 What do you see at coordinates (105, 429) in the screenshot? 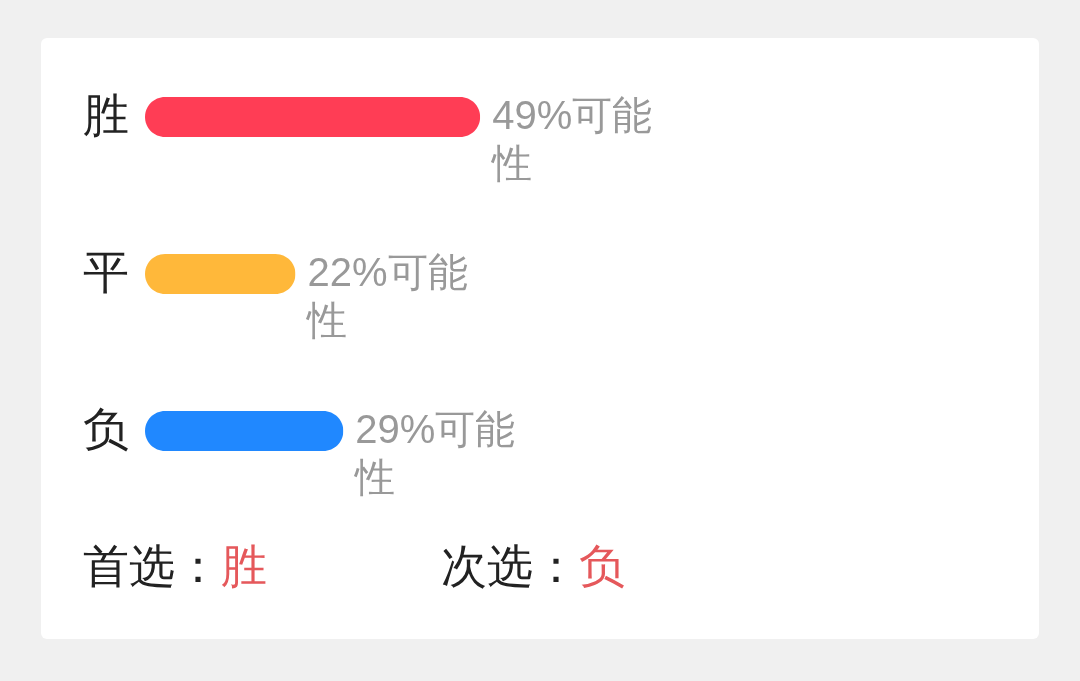
I see `y-tick-label: 负` at bounding box center [105, 429].